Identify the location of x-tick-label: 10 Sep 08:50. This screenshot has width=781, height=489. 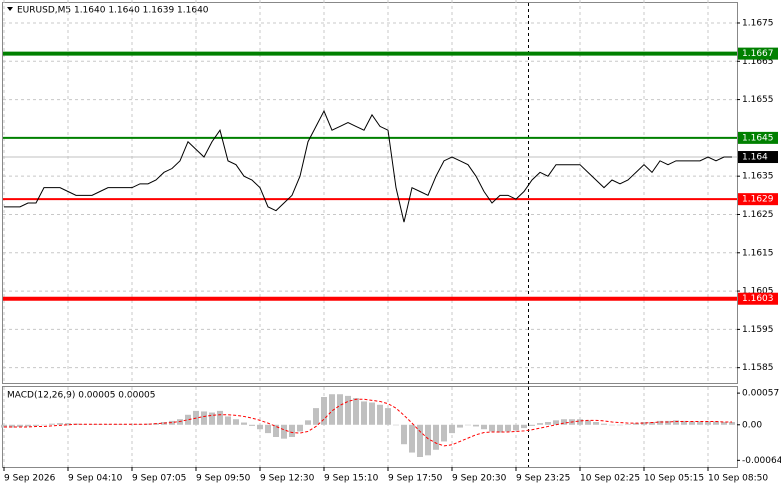
(738, 479).